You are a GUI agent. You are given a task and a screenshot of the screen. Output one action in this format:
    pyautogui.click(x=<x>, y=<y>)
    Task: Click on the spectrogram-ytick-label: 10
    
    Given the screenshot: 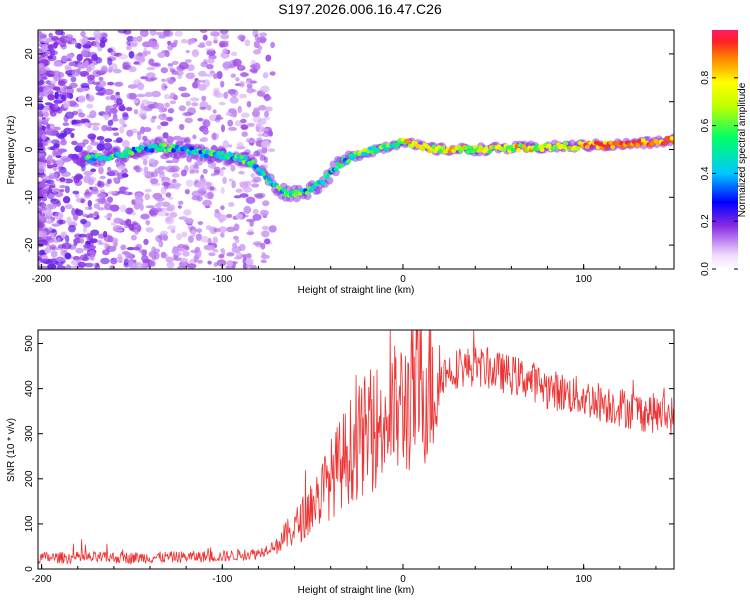 What is the action you would take?
    pyautogui.click(x=29, y=102)
    